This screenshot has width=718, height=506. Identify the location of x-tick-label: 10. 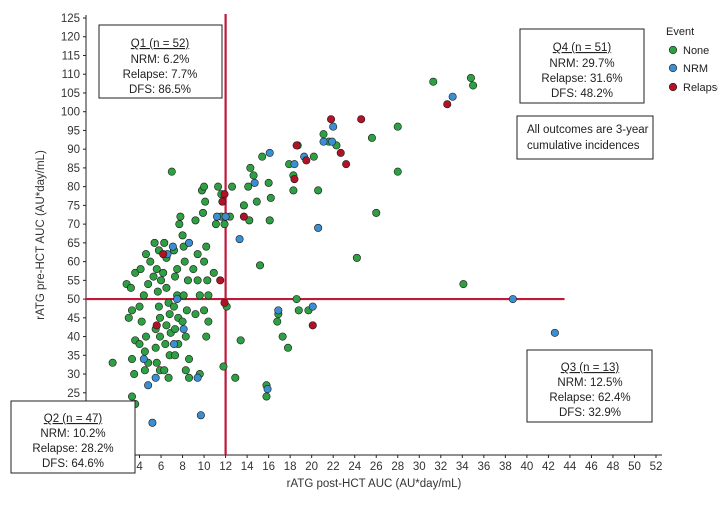
(204, 467).